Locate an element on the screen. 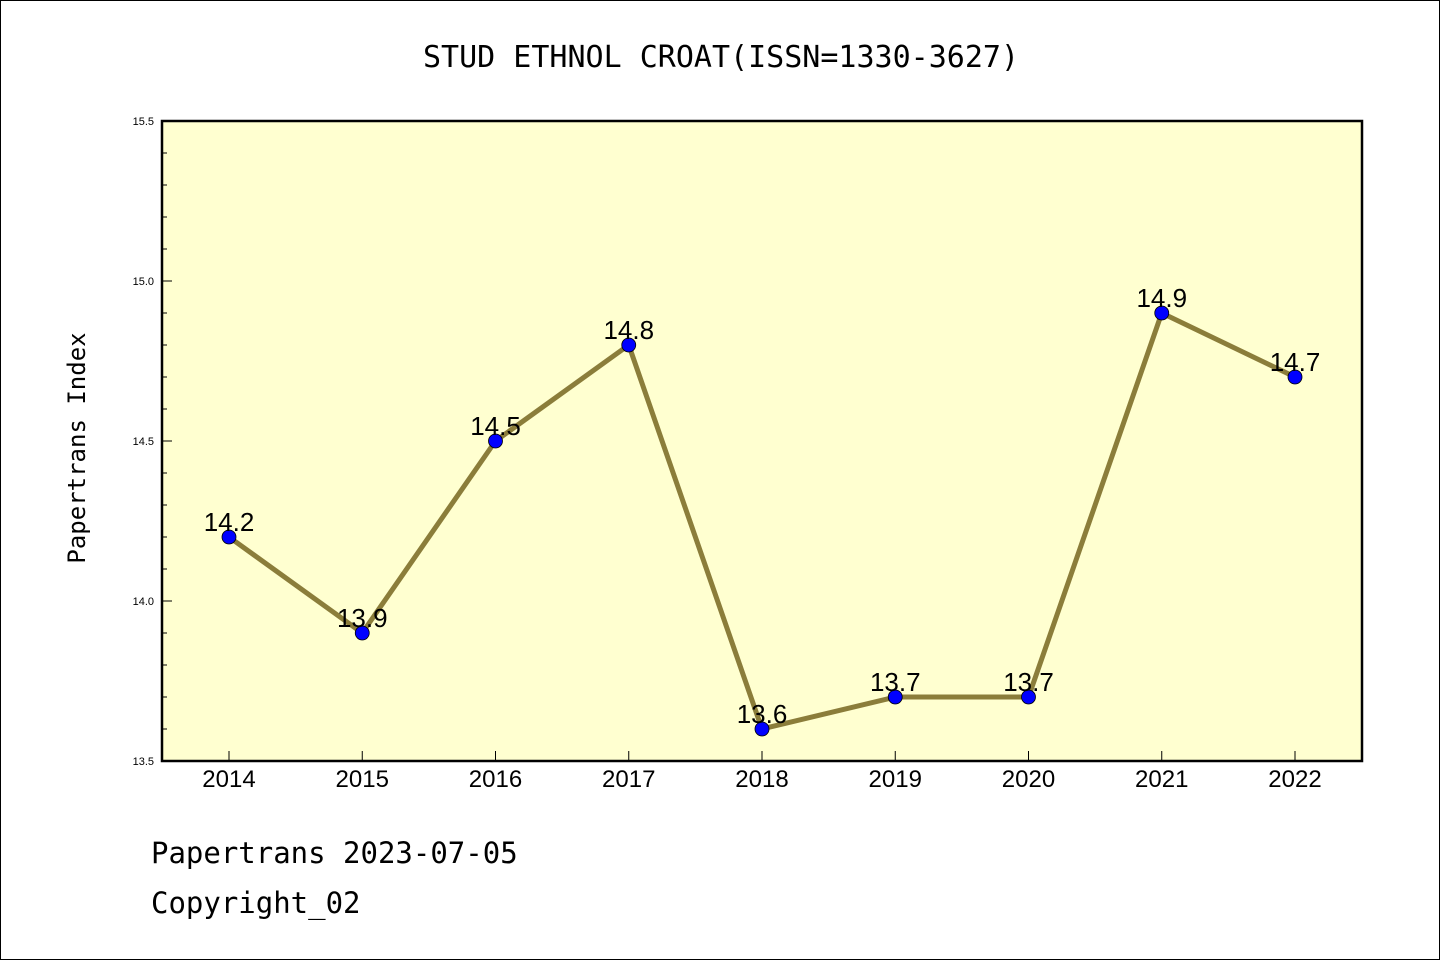  y-axis-label: Papertrans Index is located at coordinates (77, 447).